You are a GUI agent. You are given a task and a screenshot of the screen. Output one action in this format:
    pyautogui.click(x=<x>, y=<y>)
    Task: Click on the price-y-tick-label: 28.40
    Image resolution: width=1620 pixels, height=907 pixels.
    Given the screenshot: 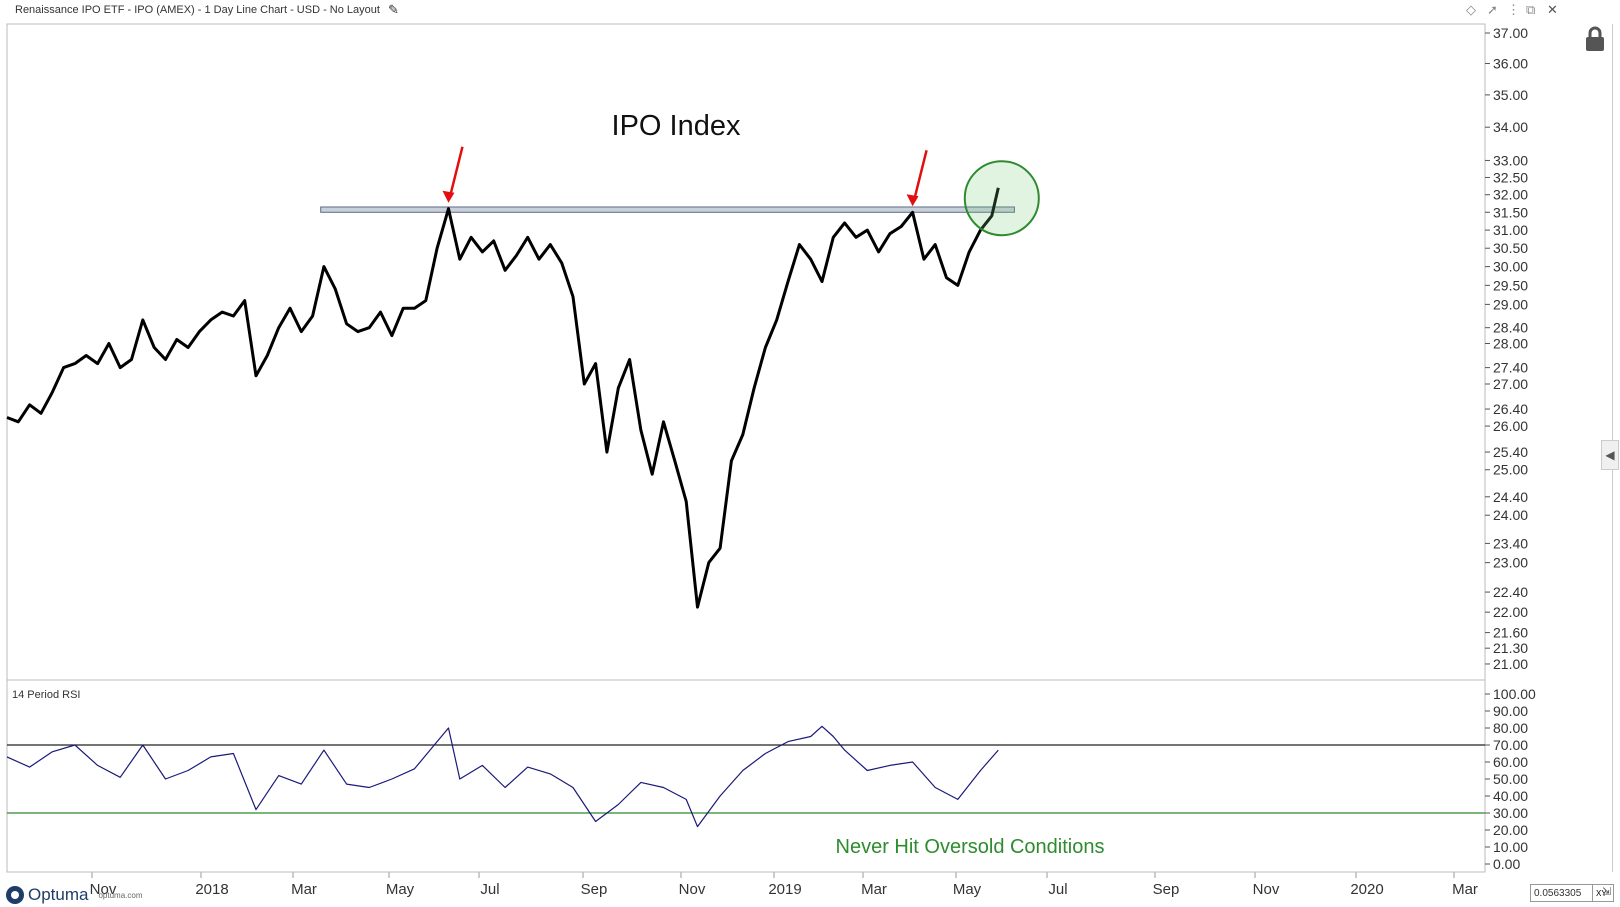 What is the action you would take?
    pyautogui.click(x=1510, y=328)
    